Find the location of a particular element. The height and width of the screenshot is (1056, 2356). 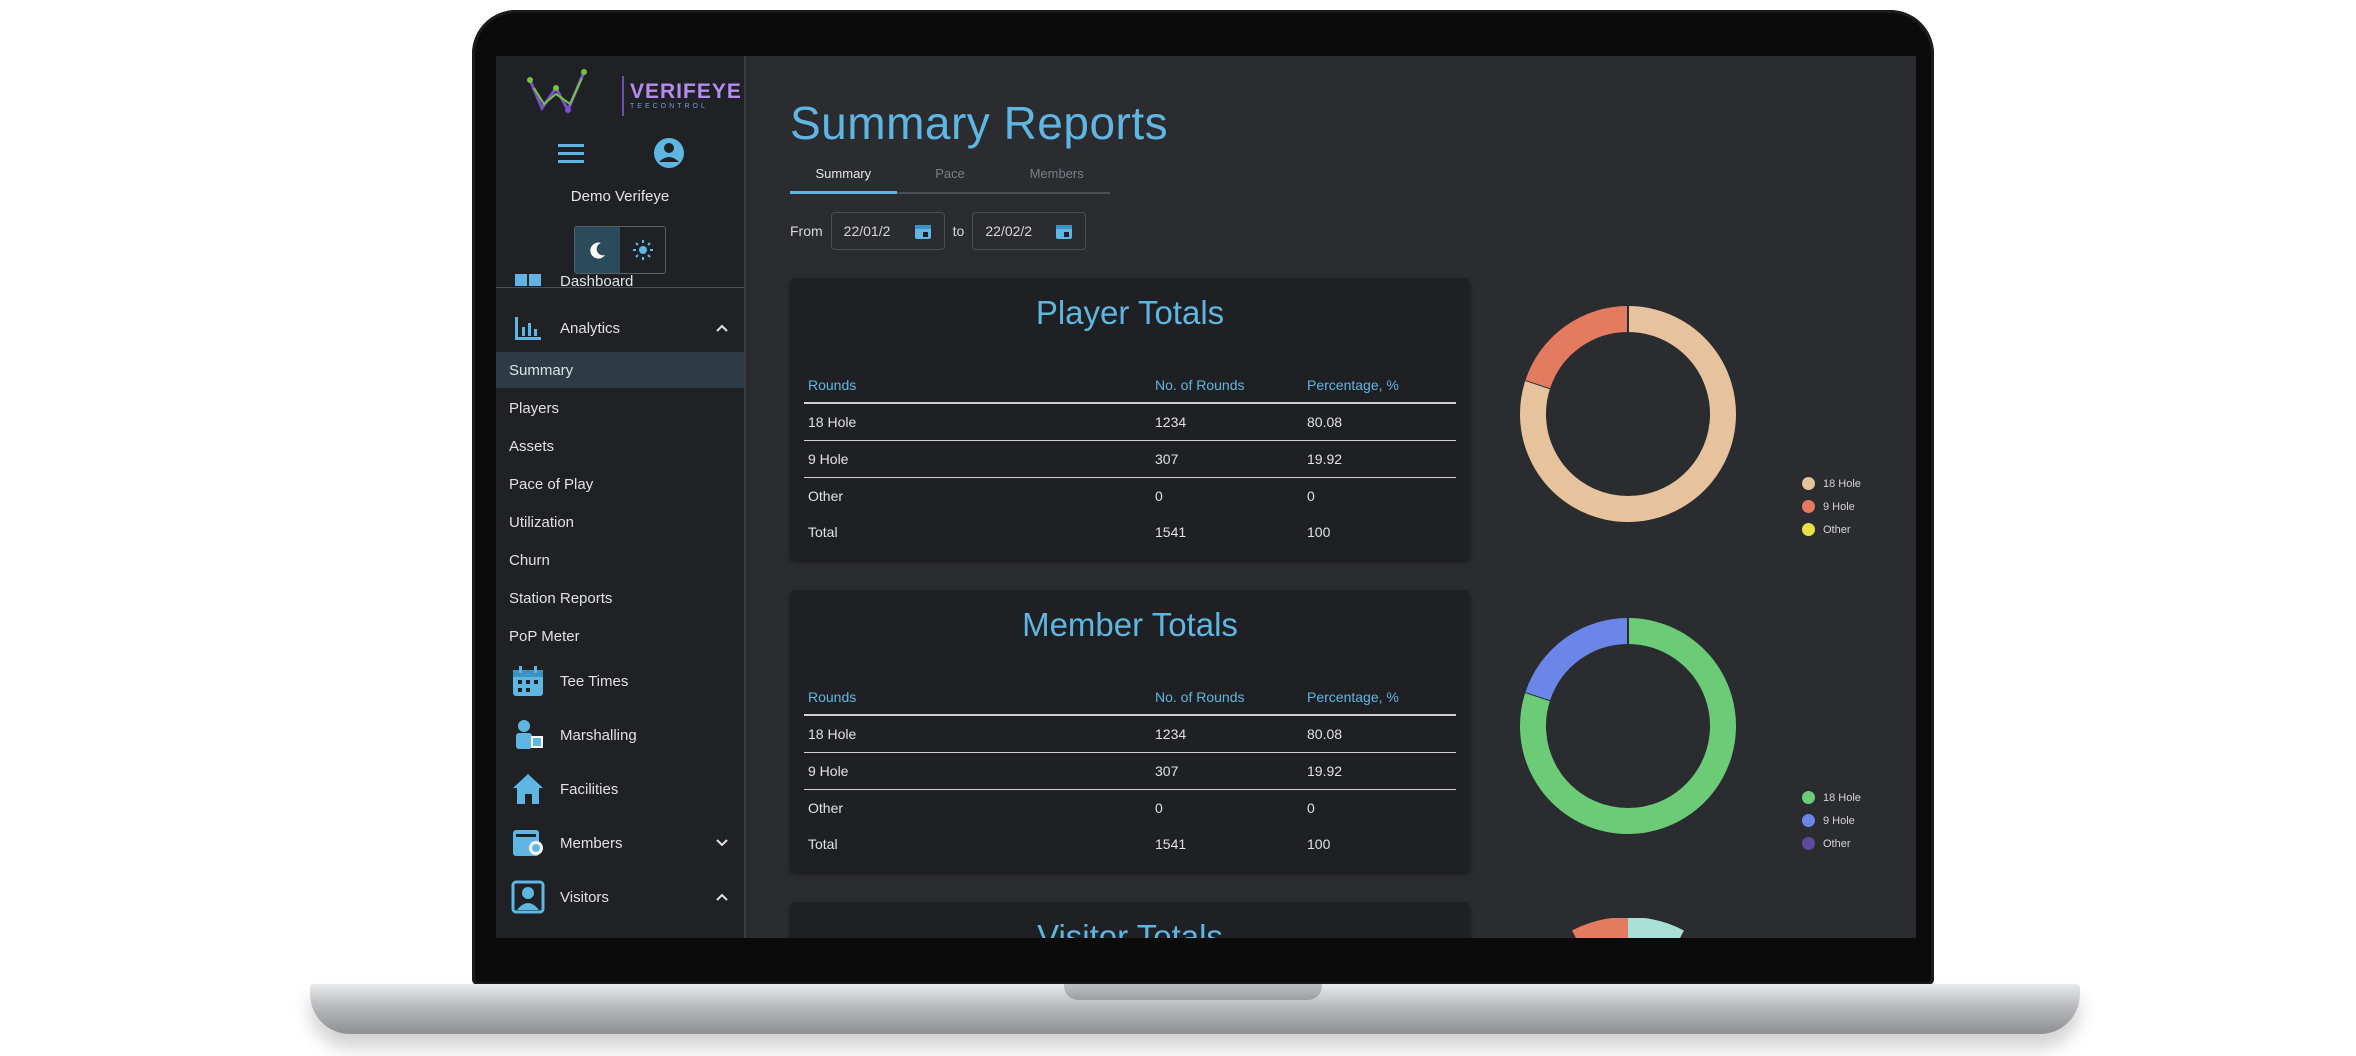

player-totals-donut-chart is located at coordinates (1628, 414).